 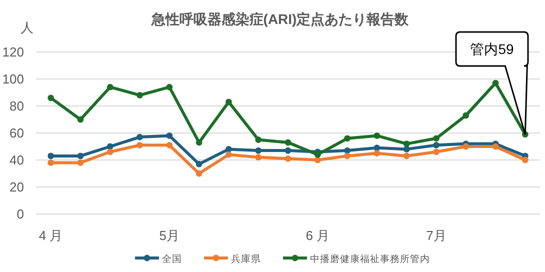 What do you see at coordinates (370, 259) in the screenshot?
I see `legend-label: 中播磨健康福祉事務所管内` at bounding box center [370, 259].